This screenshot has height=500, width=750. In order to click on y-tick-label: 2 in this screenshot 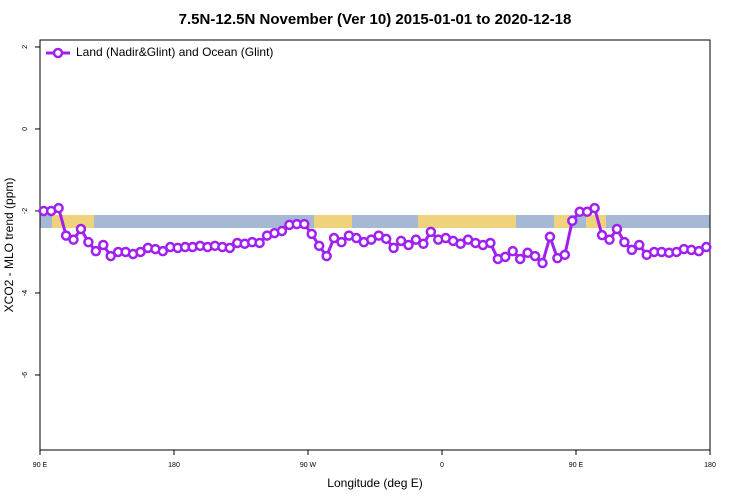, I will do `click(25, 47)`.